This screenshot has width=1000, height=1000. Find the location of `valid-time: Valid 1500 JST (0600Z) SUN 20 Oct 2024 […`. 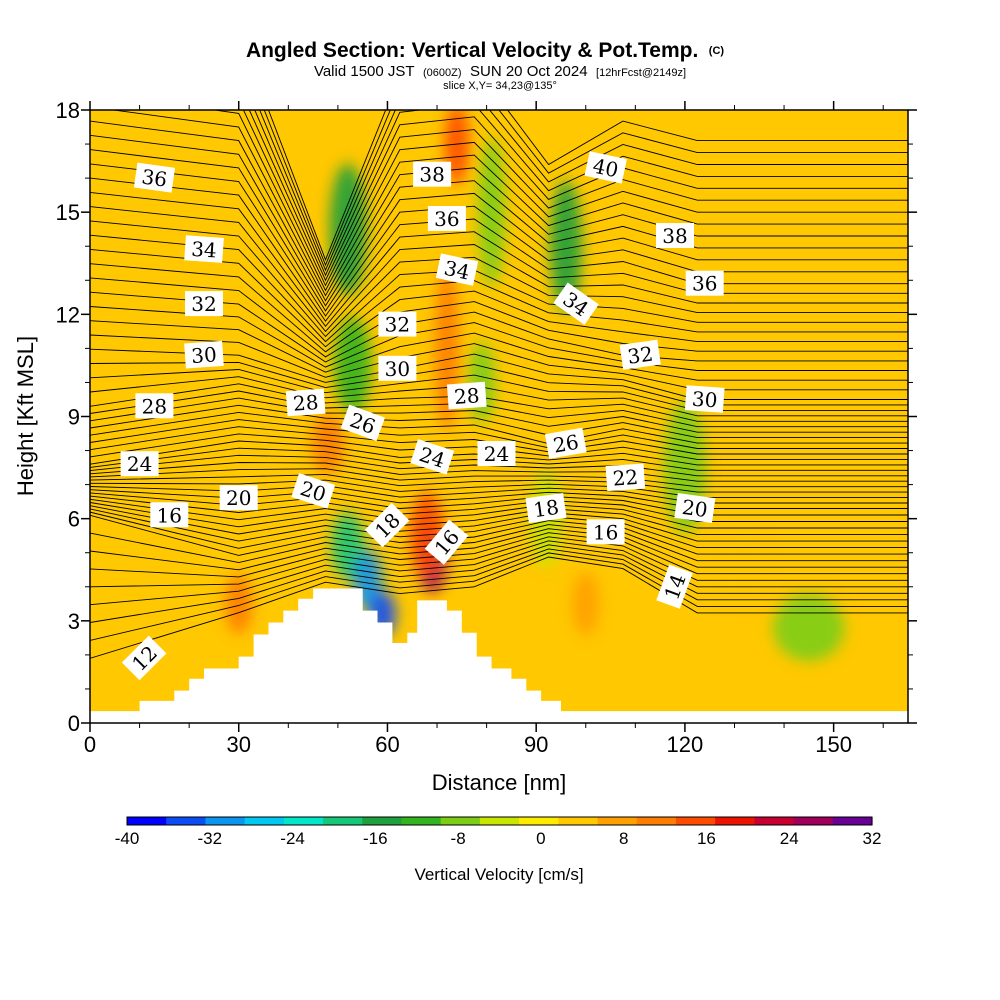

valid-time: Valid 1500 JST (0600Z) SUN 20 Oct 2024 [… is located at coordinates (500, 71).